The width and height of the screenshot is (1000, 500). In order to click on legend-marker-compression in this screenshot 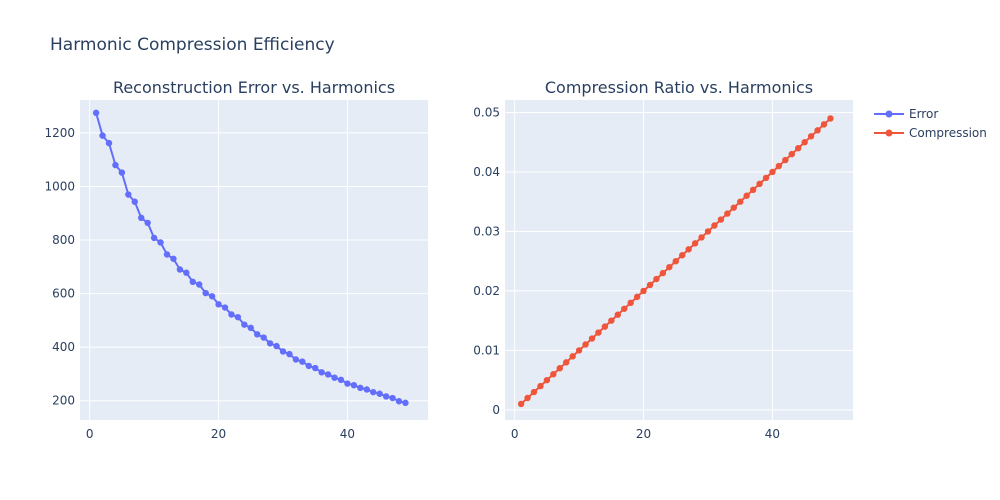, I will do `click(889, 133)`.